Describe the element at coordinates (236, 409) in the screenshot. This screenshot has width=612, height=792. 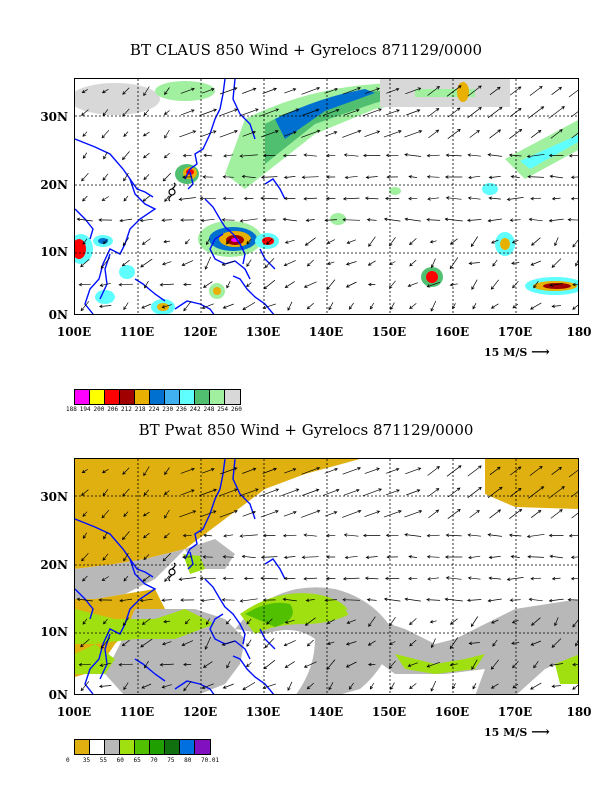
I see `colorbar-label: 260` at that location.